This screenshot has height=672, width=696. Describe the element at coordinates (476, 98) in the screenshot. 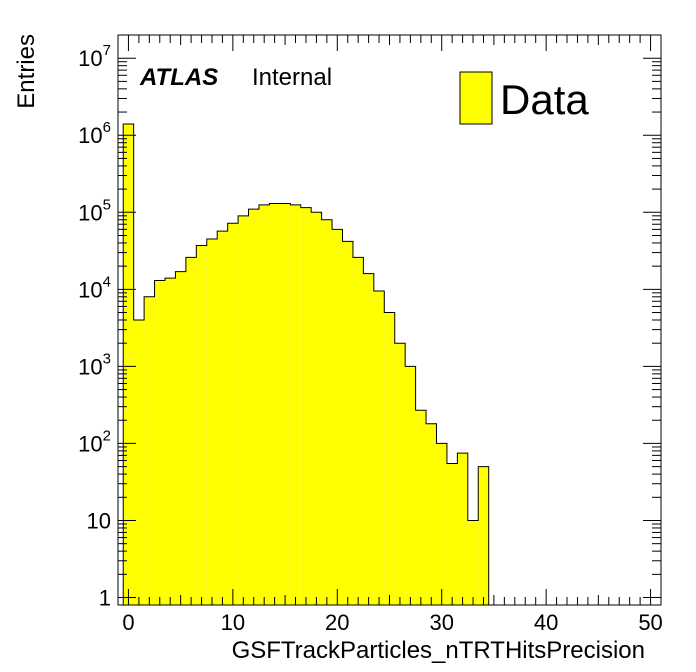

I see `legend-swatch` at that location.